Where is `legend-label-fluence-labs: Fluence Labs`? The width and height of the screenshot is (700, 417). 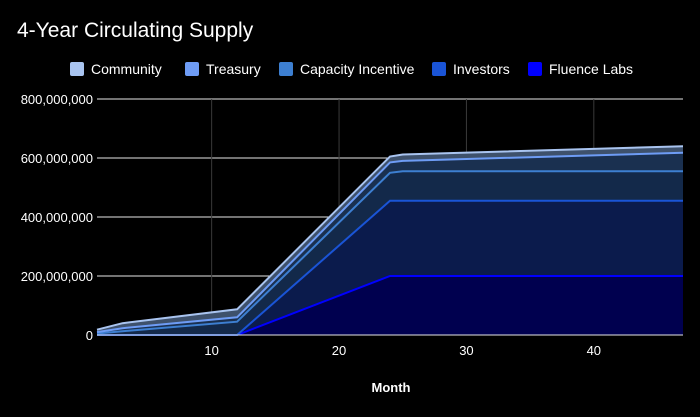 legend-label-fluence-labs: Fluence Labs is located at coordinates (591, 69).